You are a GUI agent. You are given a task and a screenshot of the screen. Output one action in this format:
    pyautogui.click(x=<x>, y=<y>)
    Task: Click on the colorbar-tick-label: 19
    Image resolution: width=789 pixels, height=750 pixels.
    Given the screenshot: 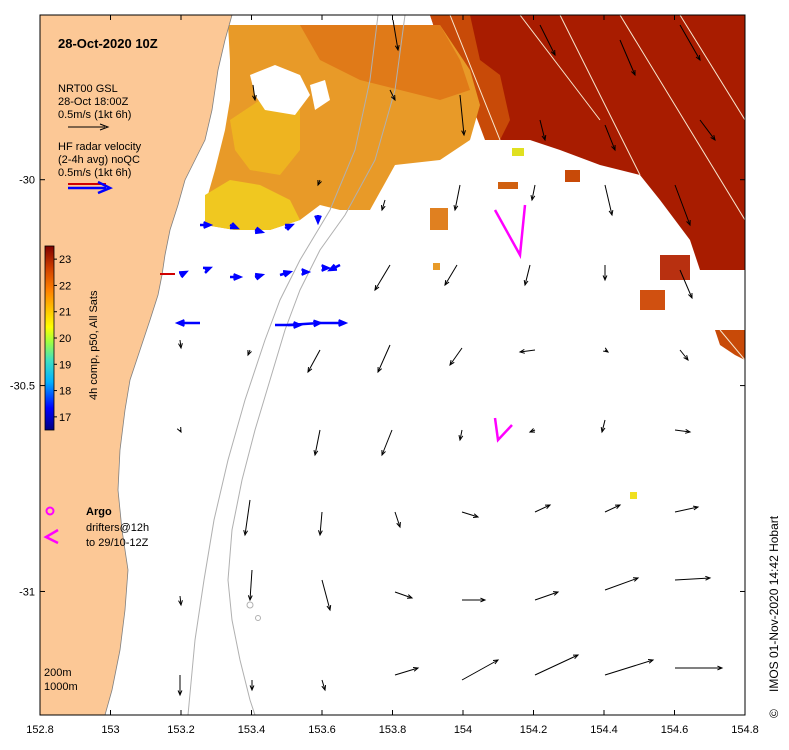 What is the action you would take?
    pyautogui.click(x=65, y=365)
    